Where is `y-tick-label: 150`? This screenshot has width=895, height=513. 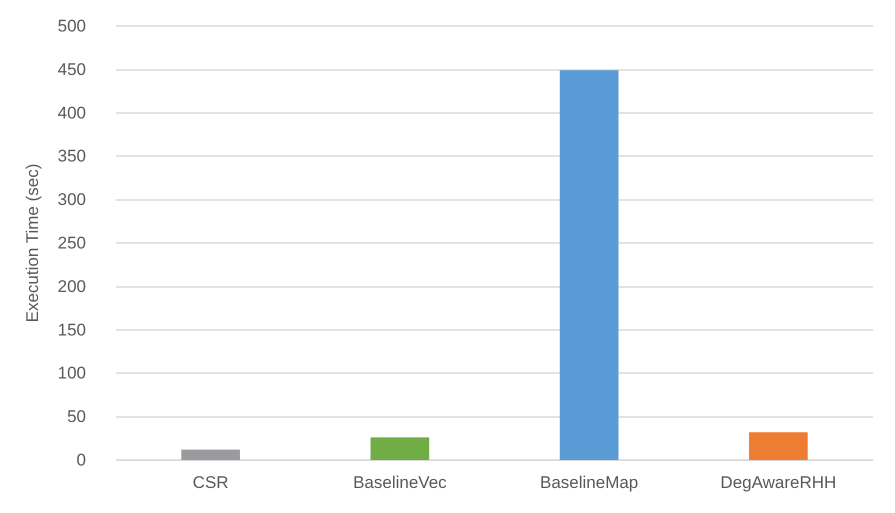
y-tick-label: 150 is located at coordinates (72, 330).